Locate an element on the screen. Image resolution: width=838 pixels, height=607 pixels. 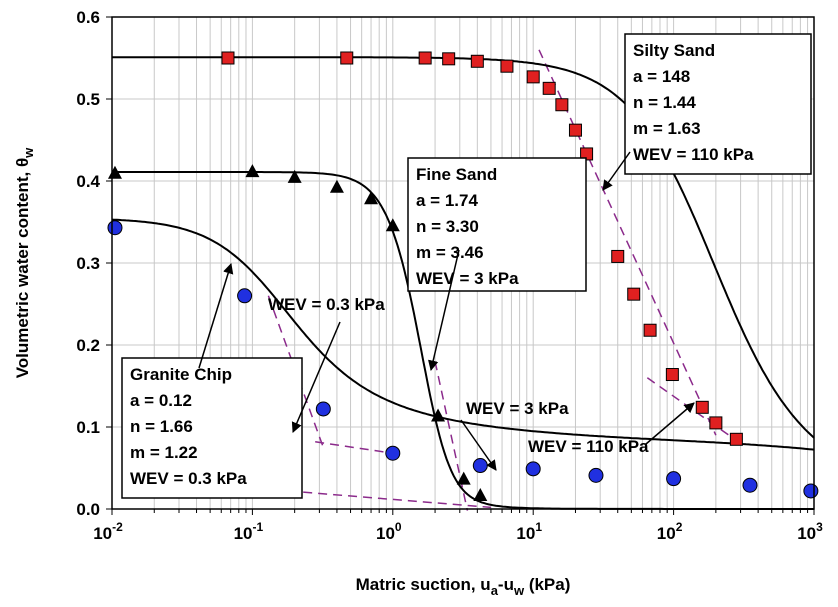
annotation-box-line: n = 1.44 is located at coordinates (664, 102).